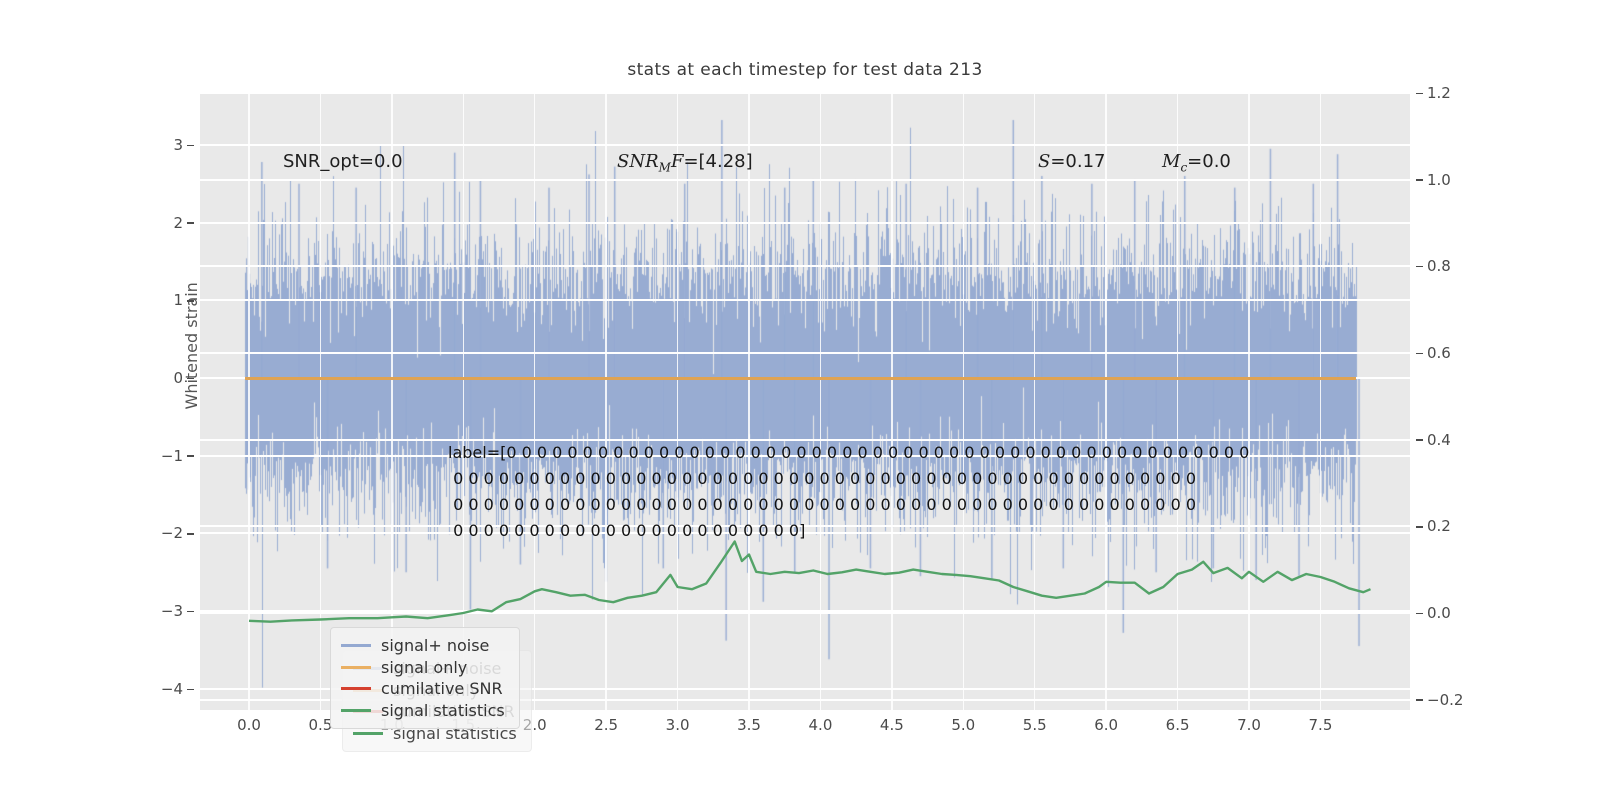 The image size is (1600, 800). I want to click on x-tick-label: 0.5, so click(320, 725).